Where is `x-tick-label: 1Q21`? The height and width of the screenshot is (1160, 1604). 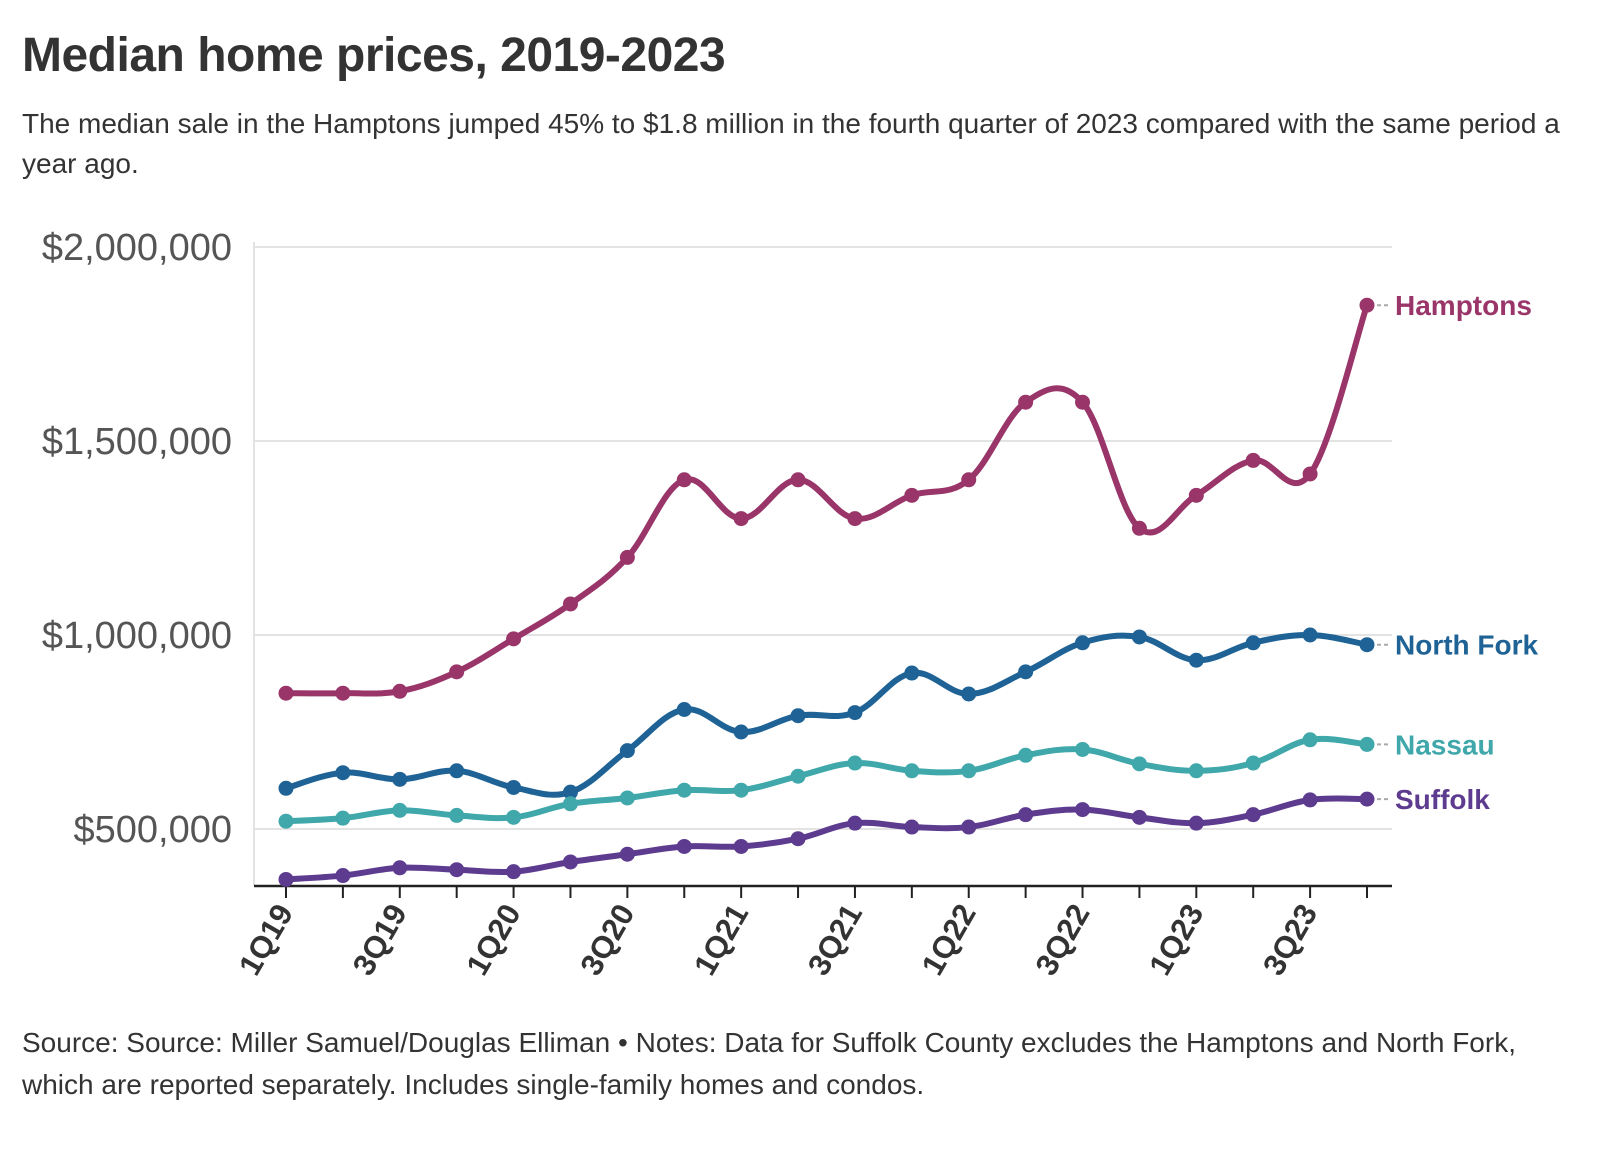
x-tick-label: 1Q21 is located at coordinates (721, 939).